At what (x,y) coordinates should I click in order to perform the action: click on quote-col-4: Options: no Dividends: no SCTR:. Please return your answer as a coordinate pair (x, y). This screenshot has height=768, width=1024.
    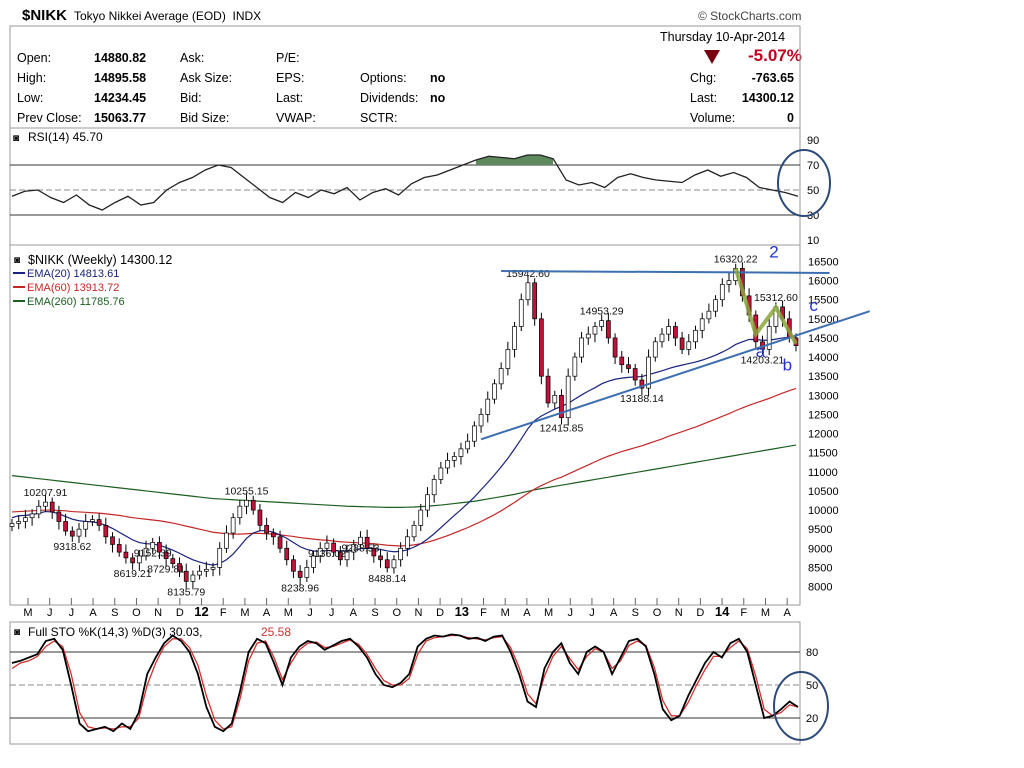
    Looking at the image, I should click on (402, 98).